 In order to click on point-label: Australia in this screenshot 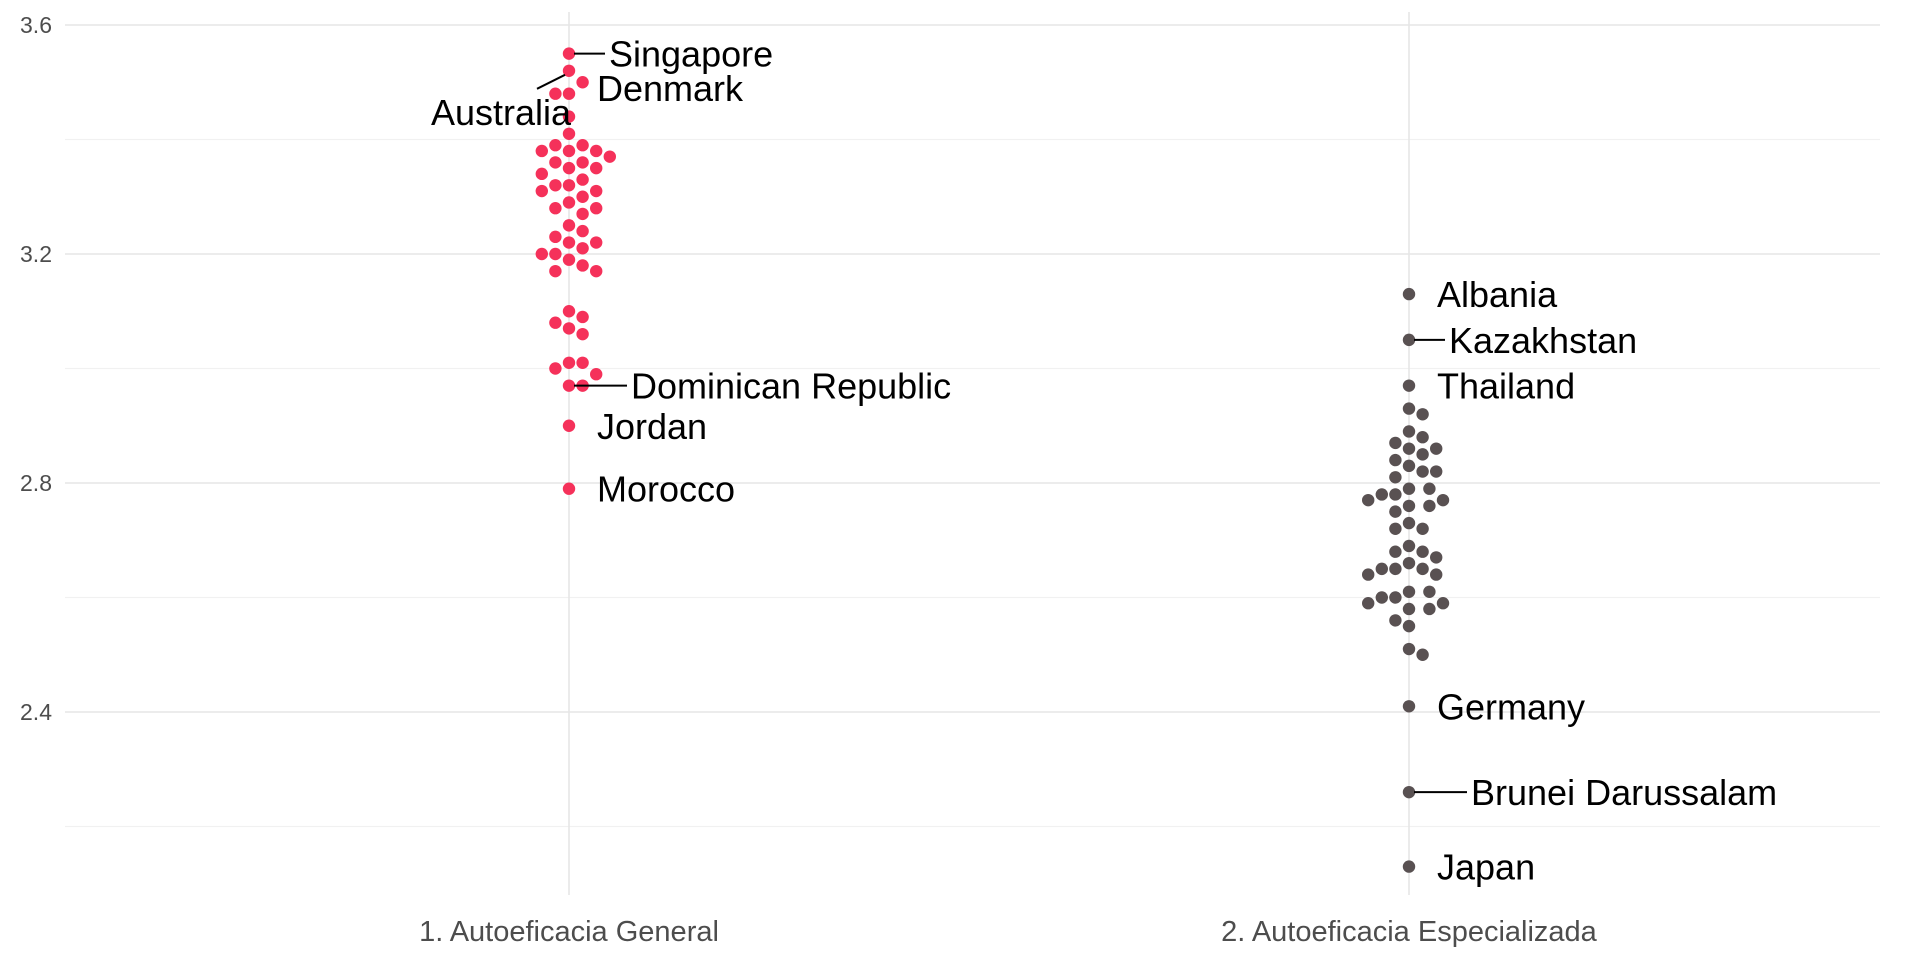, I will do `click(501, 112)`.